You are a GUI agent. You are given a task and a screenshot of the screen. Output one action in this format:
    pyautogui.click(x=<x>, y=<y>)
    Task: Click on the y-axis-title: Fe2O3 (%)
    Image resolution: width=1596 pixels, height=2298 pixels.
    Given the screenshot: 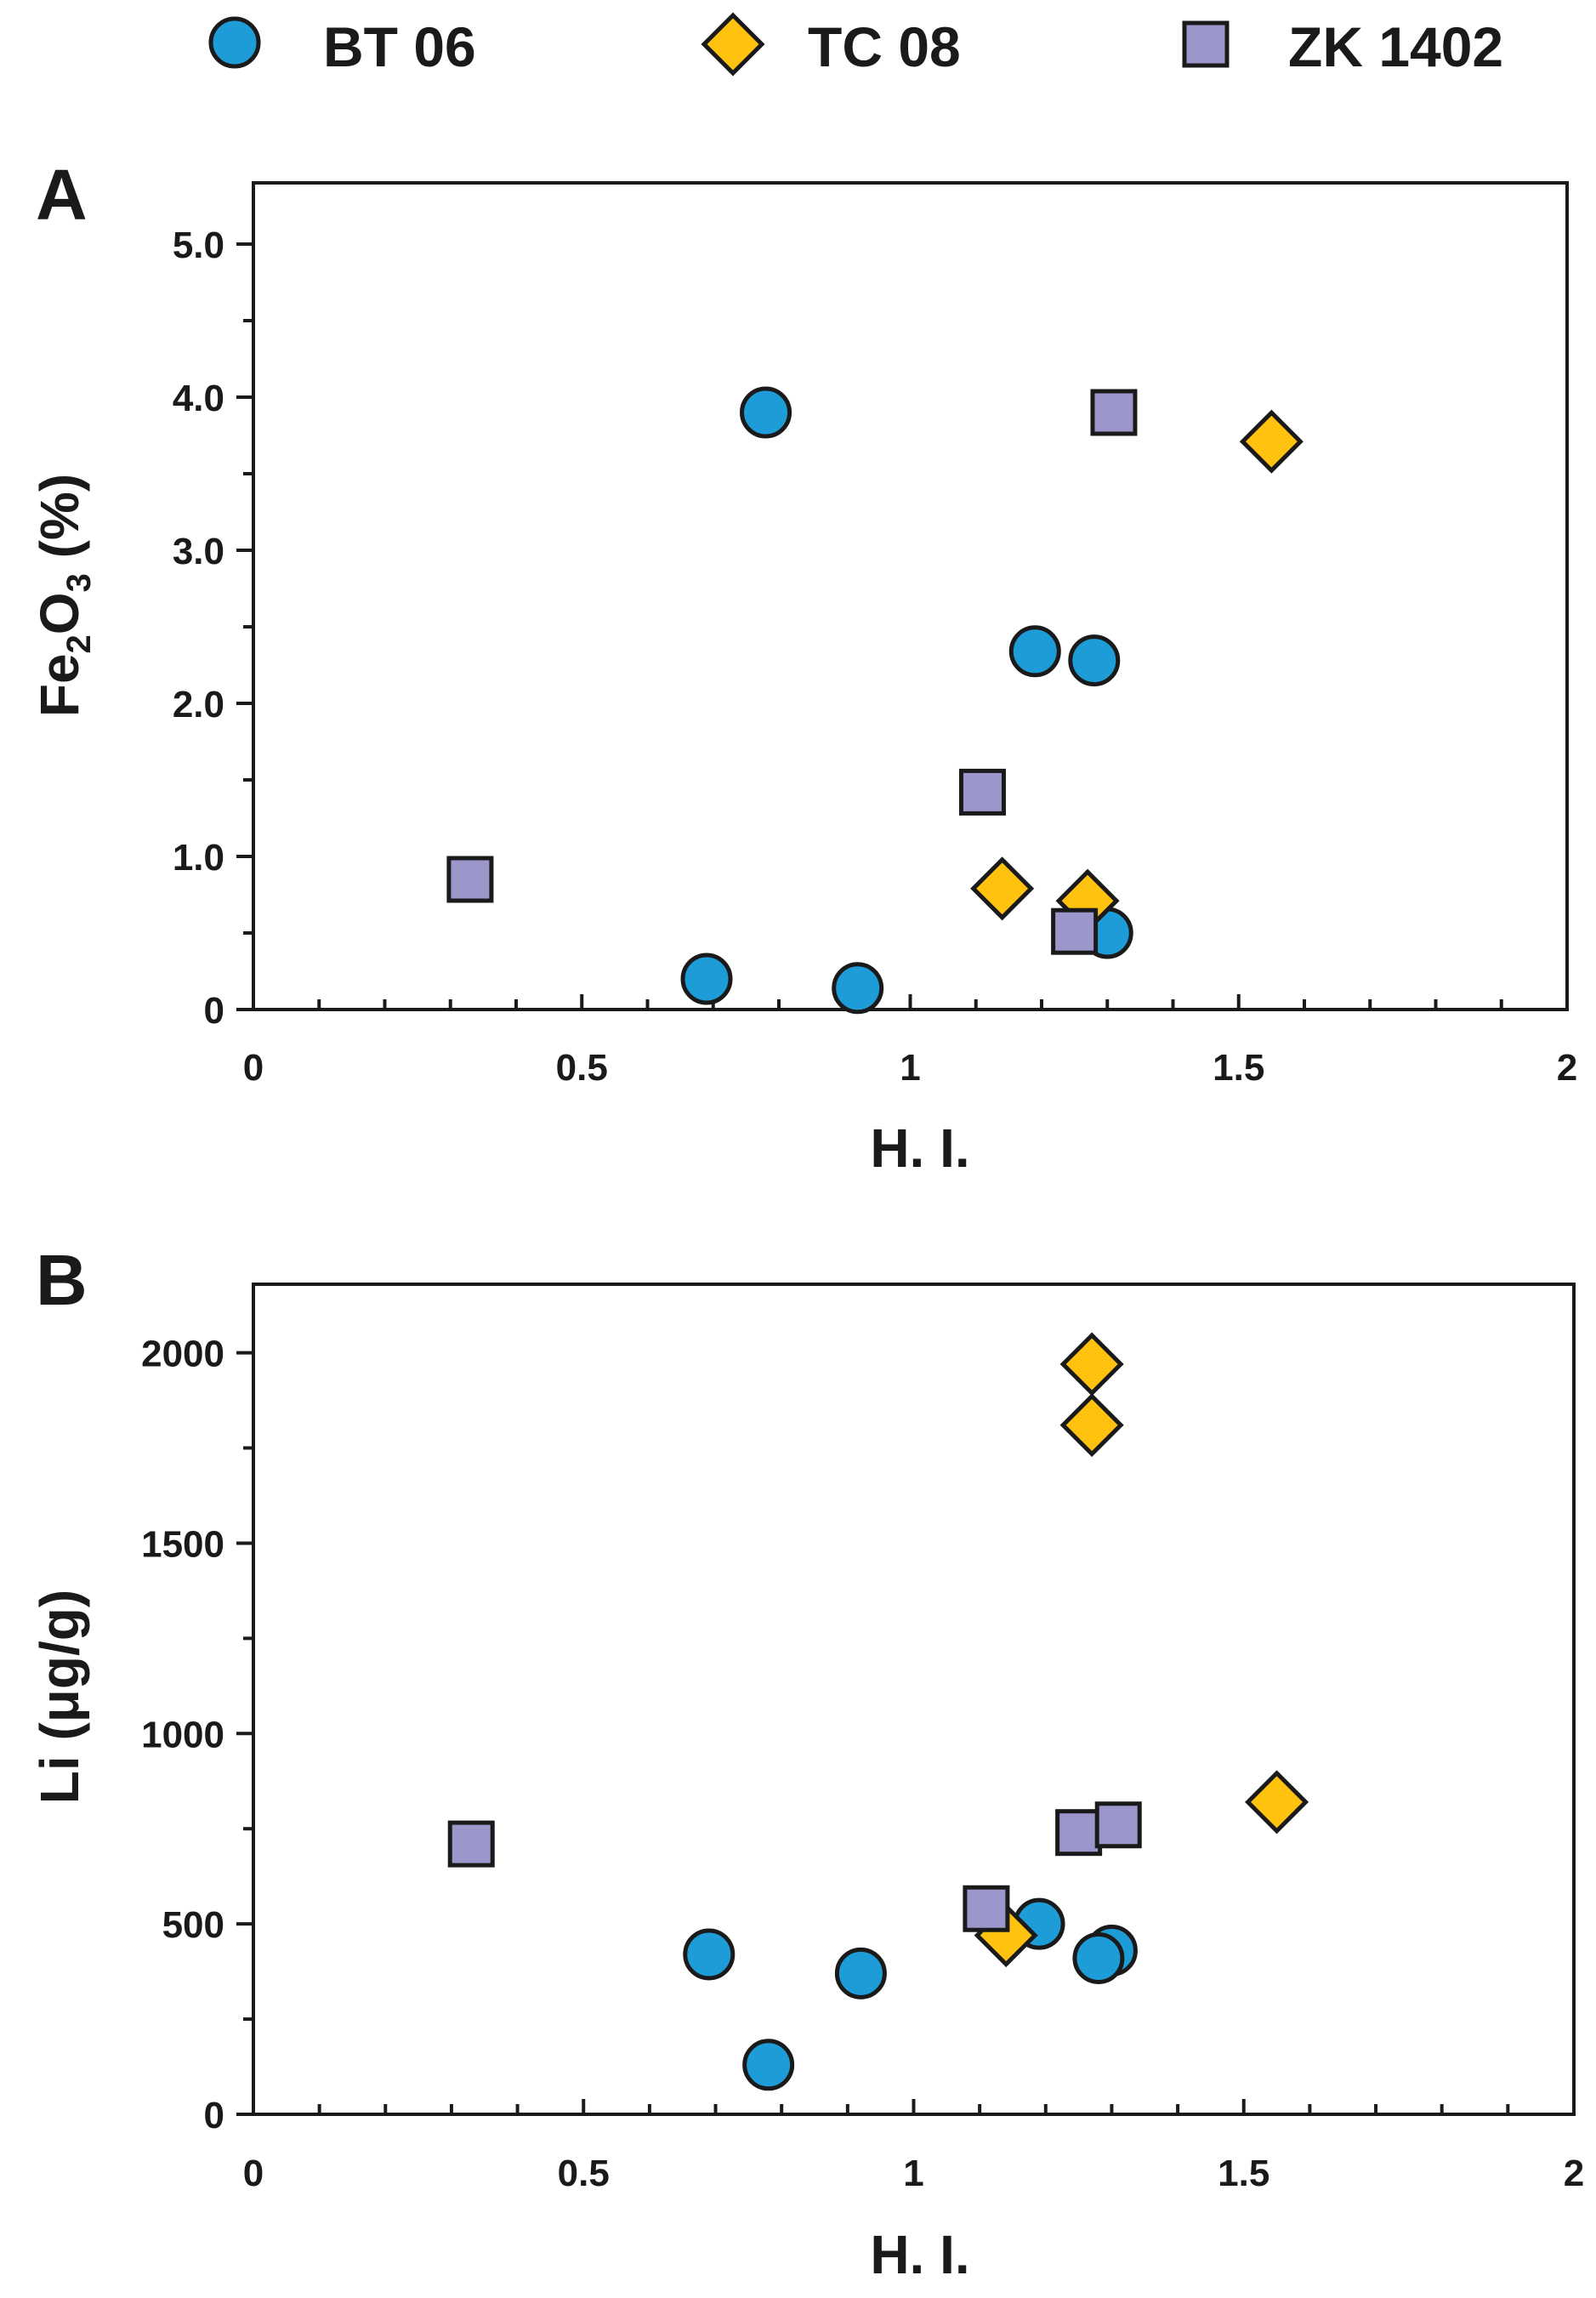 What is the action you would take?
    pyautogui.click(x=64, y=595)
    